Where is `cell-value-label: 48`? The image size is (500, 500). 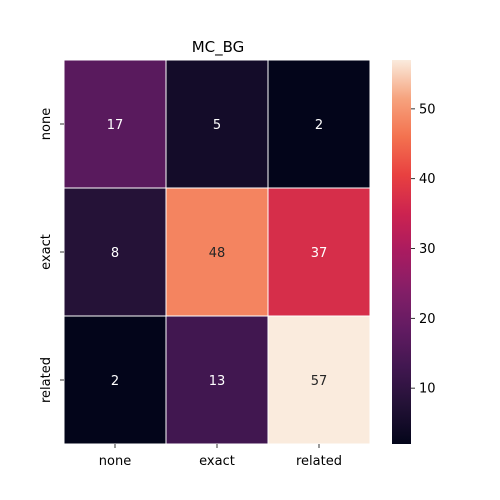
cell-value-label: 48 is located at coordinates (217, 253).